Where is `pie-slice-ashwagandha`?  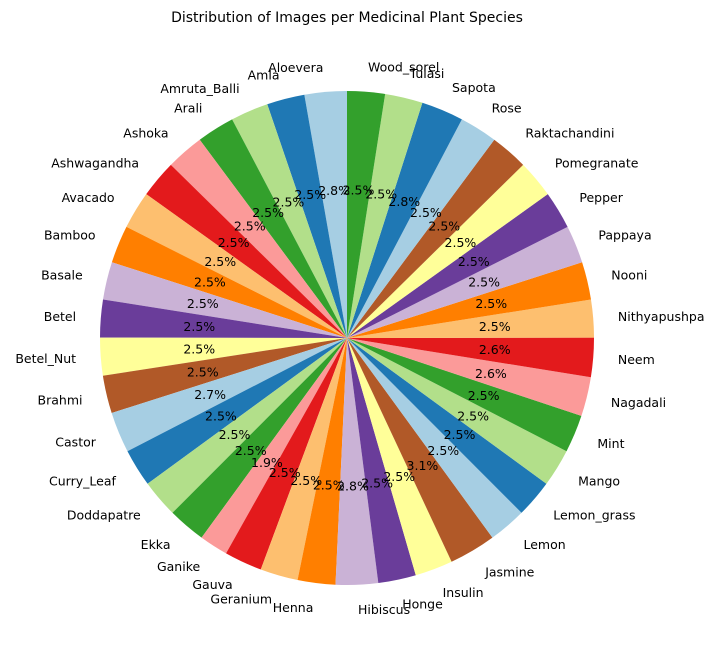
pie-slice-ashwagandha is located at coordinates (246, 251).